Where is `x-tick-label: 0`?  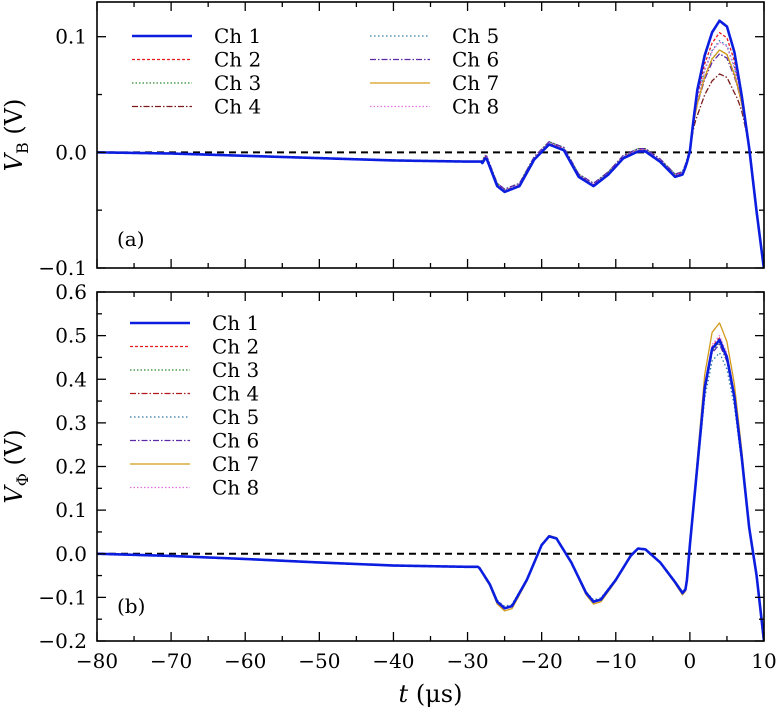
x-tick-label: 0 is located at coordinates (690, 661).